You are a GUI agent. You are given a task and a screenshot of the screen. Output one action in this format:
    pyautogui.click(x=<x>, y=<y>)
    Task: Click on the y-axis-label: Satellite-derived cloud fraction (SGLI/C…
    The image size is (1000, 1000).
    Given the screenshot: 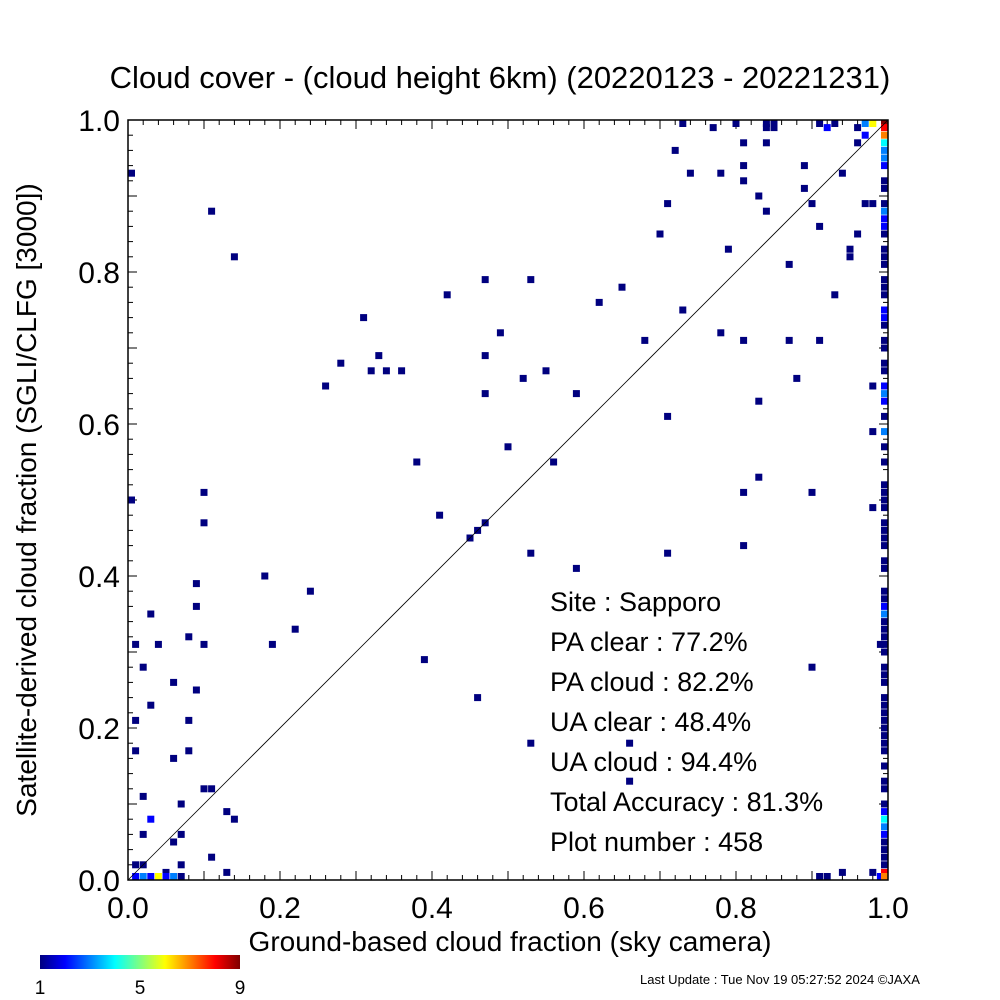 What is the action you would take?
    pyautogui.click(x=26, y=499)
    